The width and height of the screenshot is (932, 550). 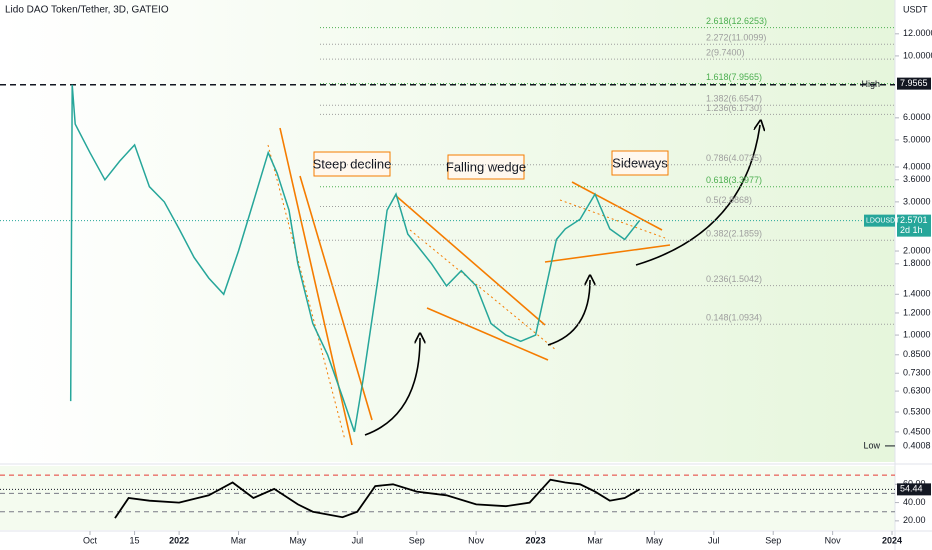 I want to click on axis-marker, so click(x=914, y=83).